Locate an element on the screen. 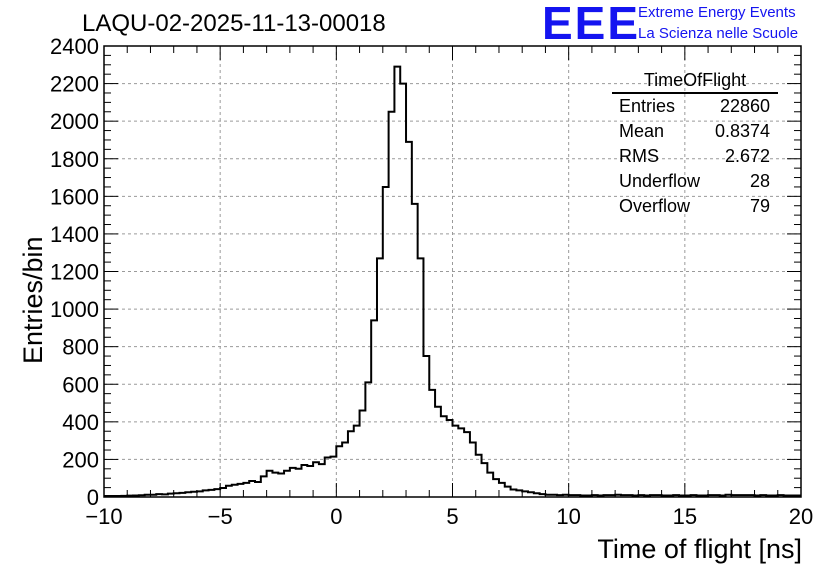 The image size is (836, 572). y-tick-label: 200 is located at coordinates (80, 459).